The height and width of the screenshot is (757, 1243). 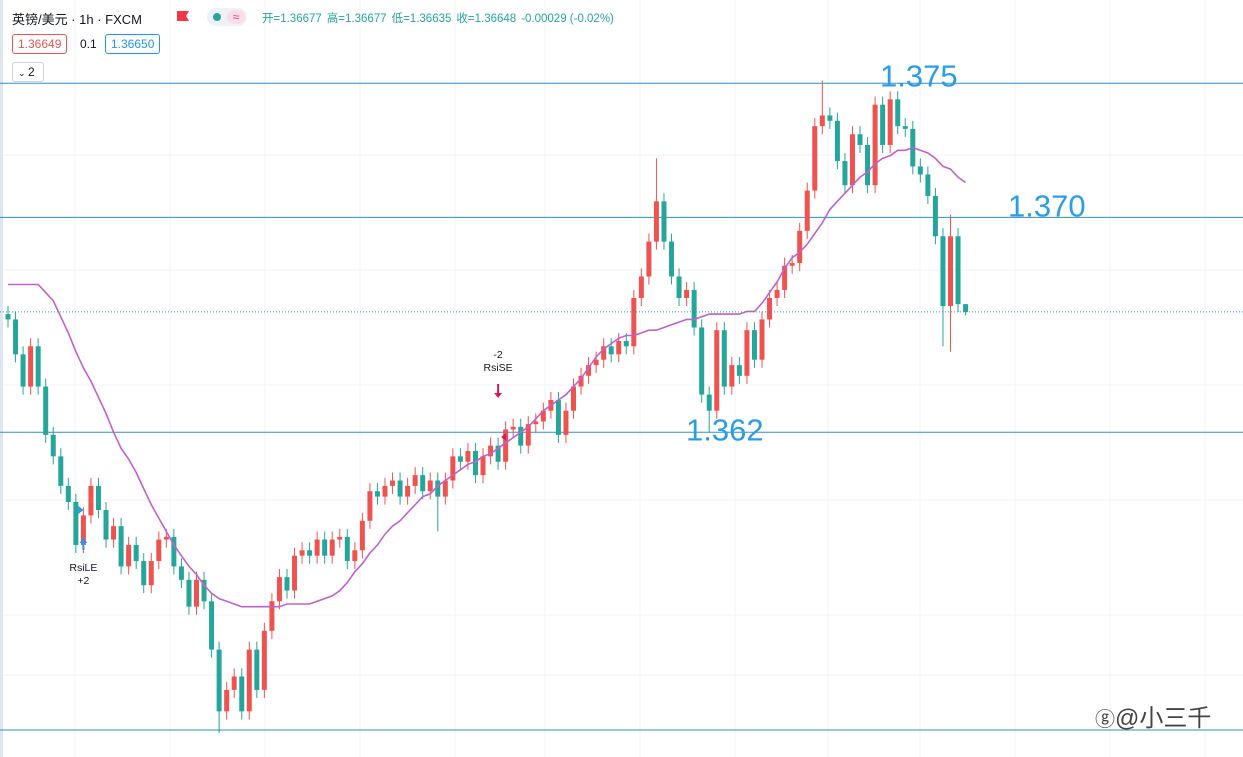 I want to click on indicator-count: 2, so click(x=31, y=72).